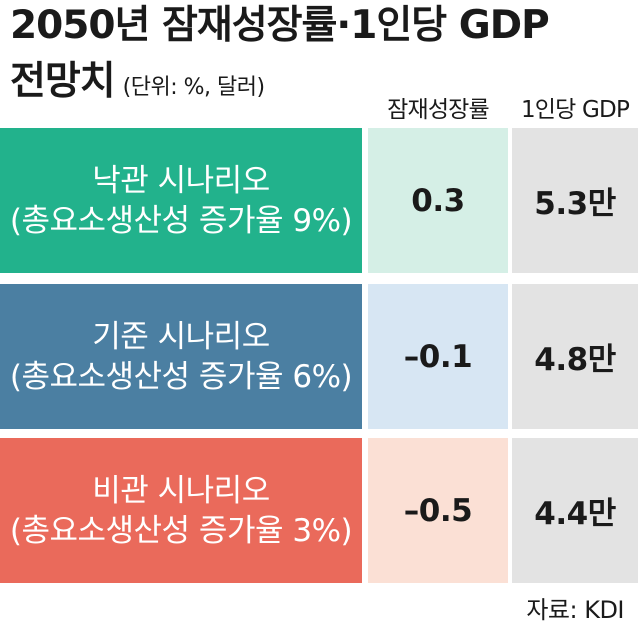 The width and height of the screenshot is (638, 630). What do you see at coordinates (280, 25) in the screenshot?
I see `chart-title: 2050년 잠재성장률·1인당 GDP` at bounding box center [280, 25].